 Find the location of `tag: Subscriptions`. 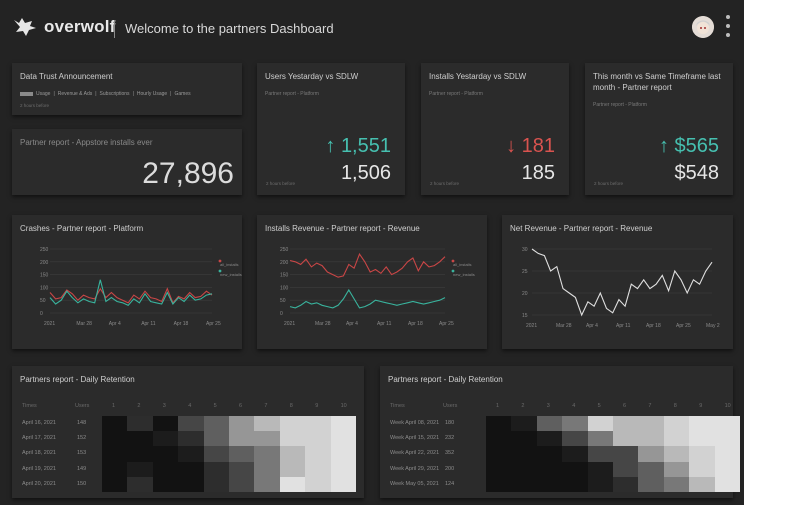

tag: Subscriptions is located at coordinates (114, 94).